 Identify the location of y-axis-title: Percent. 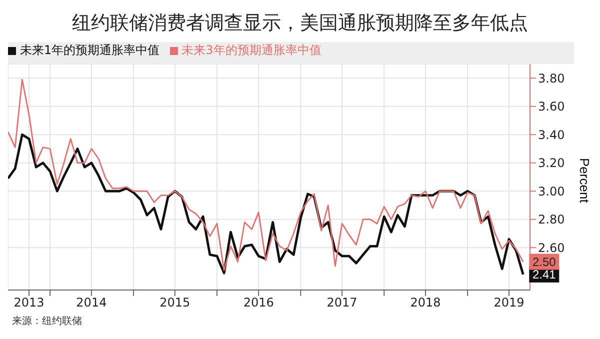
(584, 180).